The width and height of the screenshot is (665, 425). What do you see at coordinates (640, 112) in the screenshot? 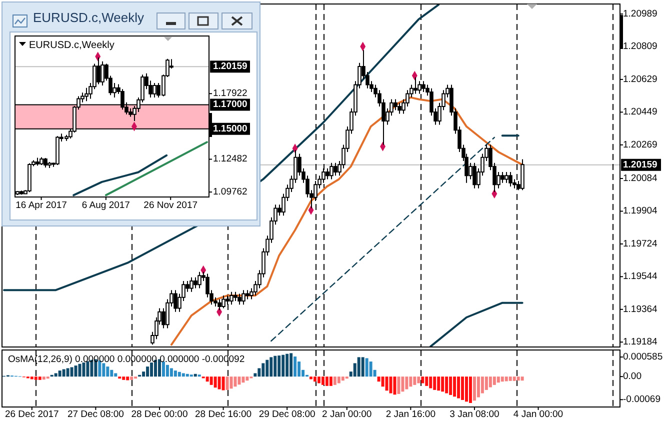
I see `y-tick-label: 1.20449` at bounding box center [640, 112].